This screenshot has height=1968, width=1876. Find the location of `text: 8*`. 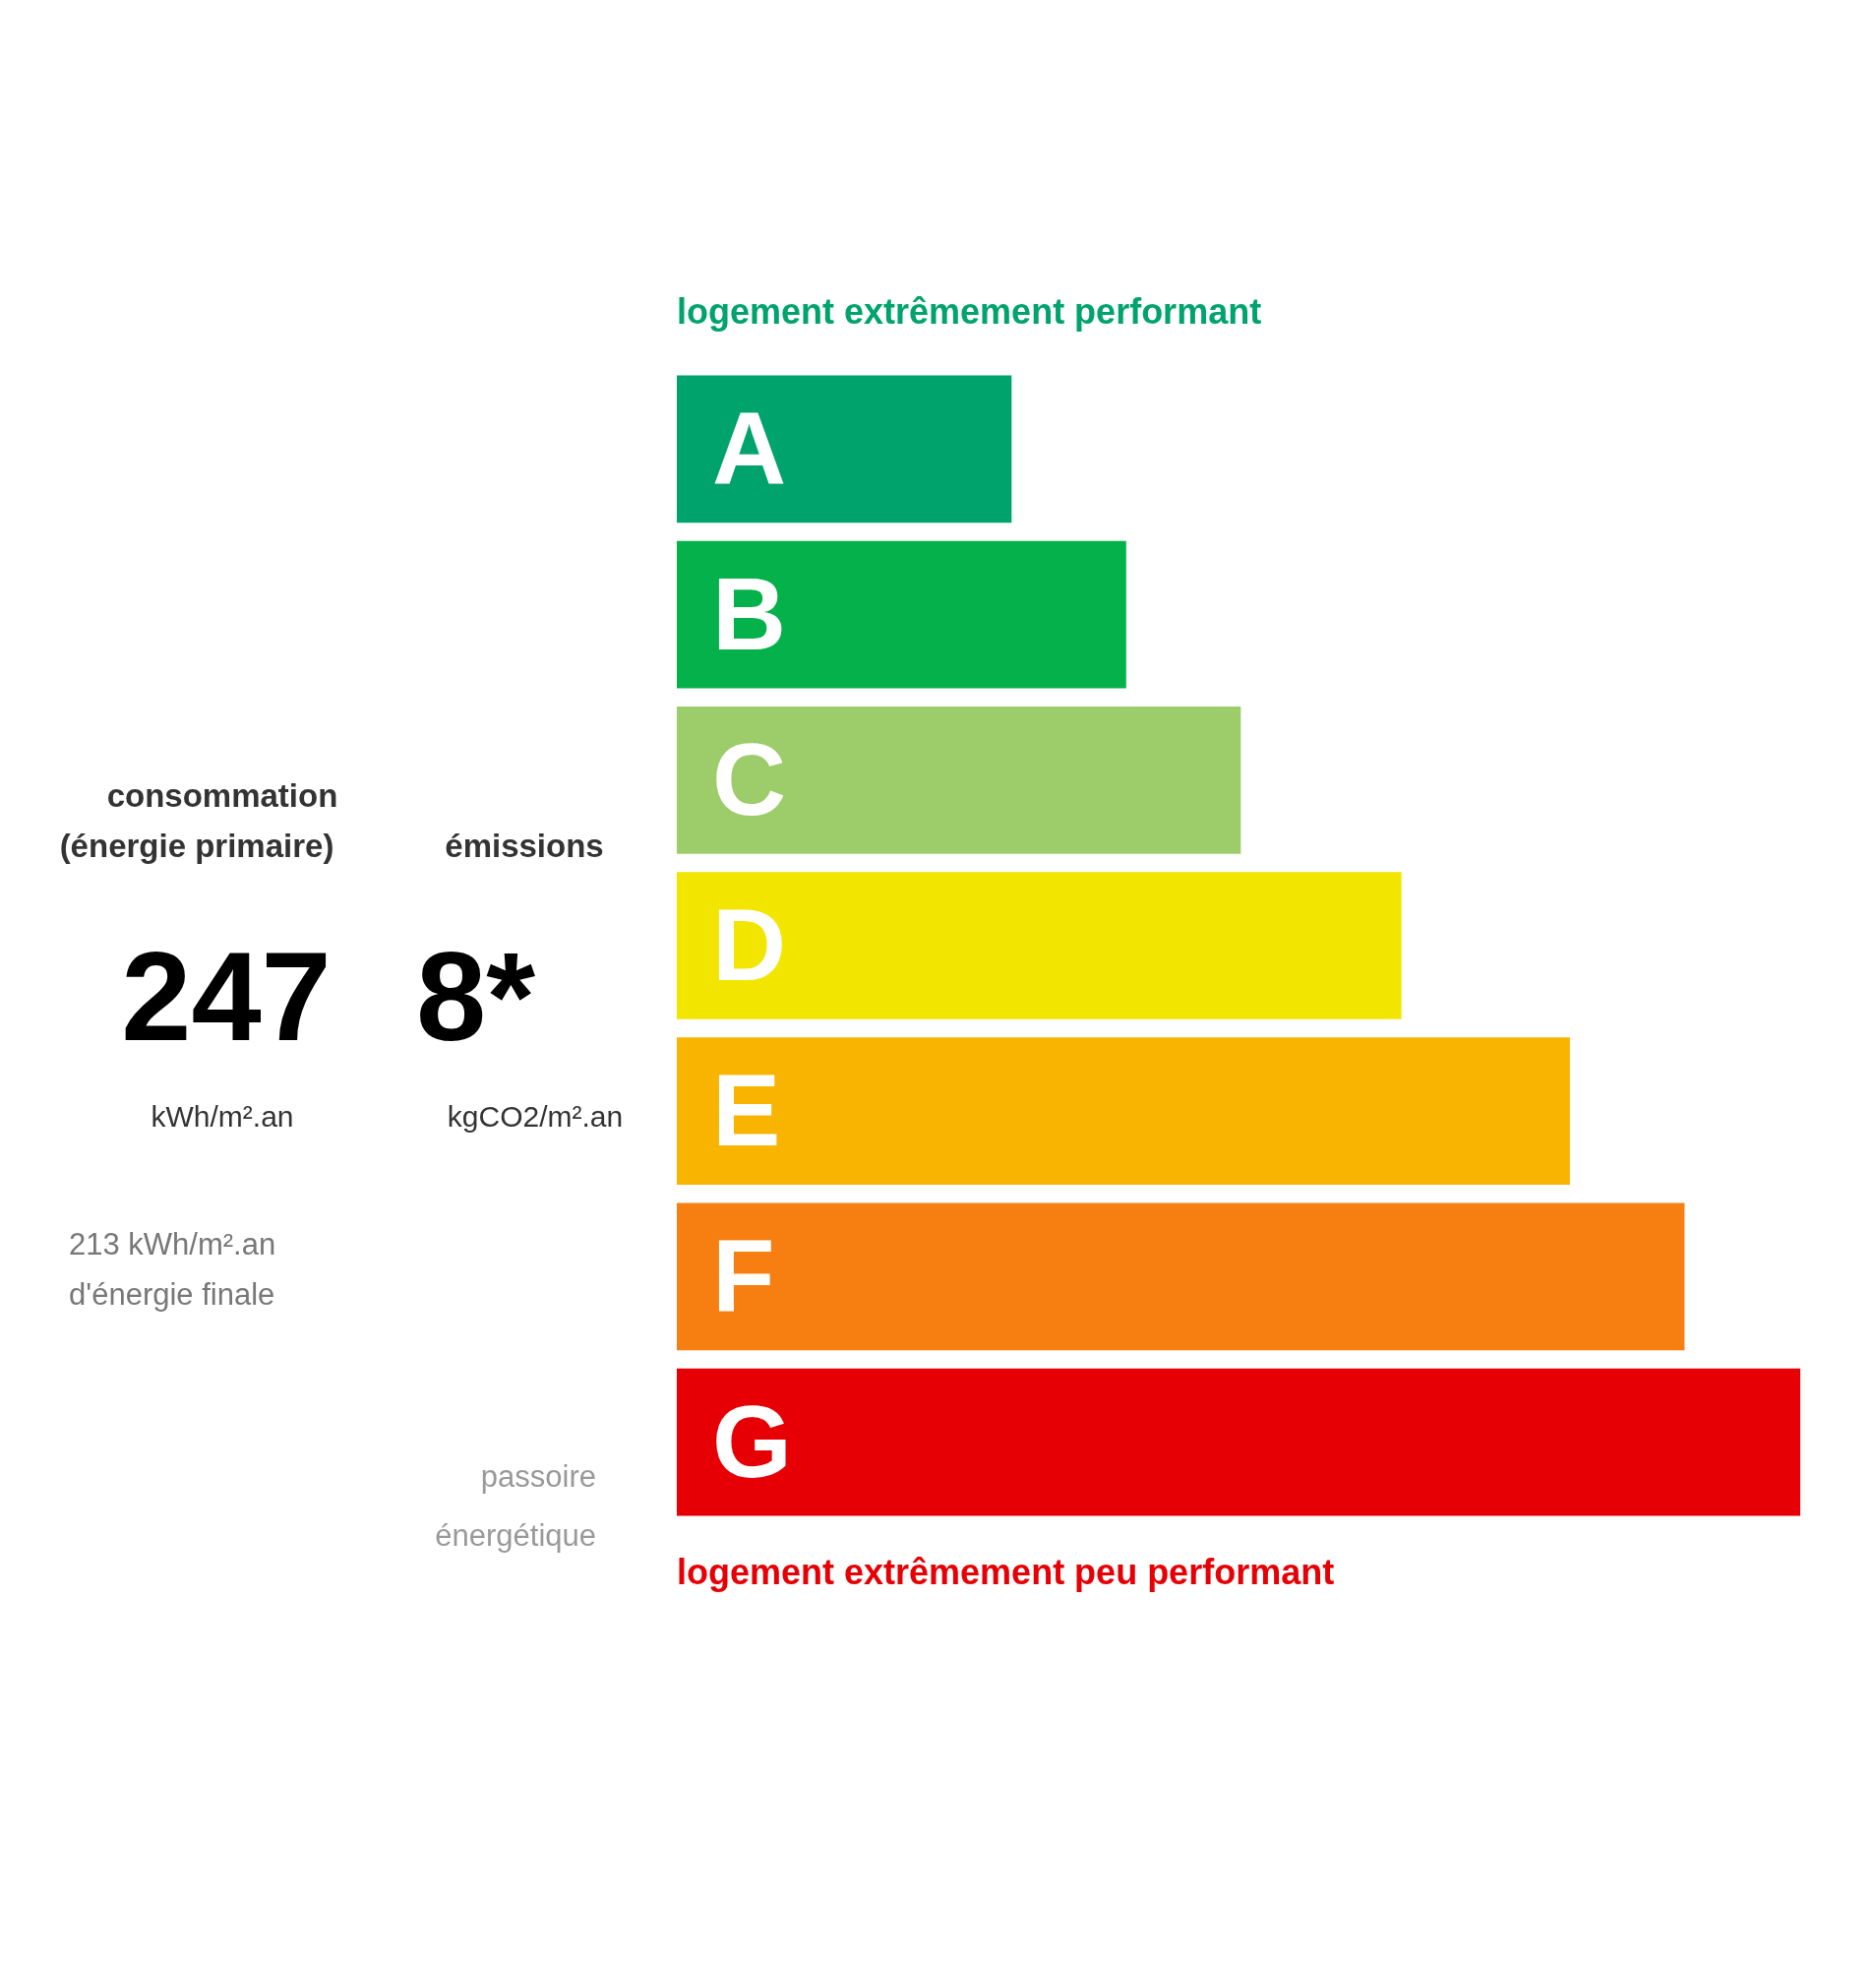

text: 8* is located at coordinates (476, 996).